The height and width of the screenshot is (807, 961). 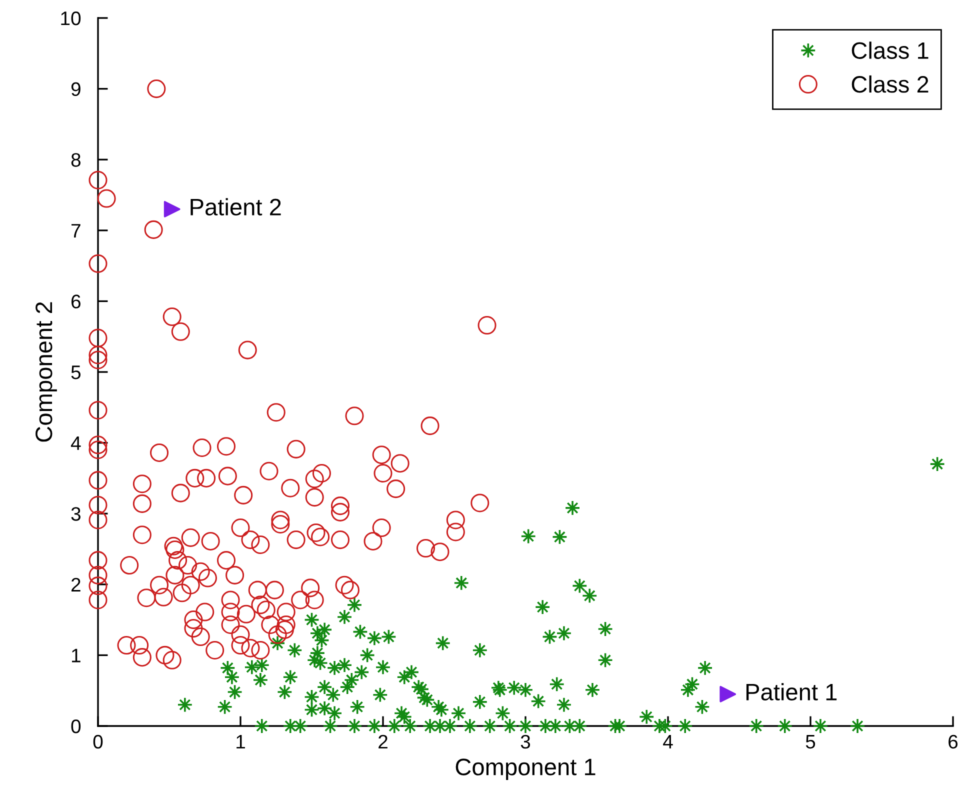 I want to click on y-tick-label: 0, so click(x=76, y=726).